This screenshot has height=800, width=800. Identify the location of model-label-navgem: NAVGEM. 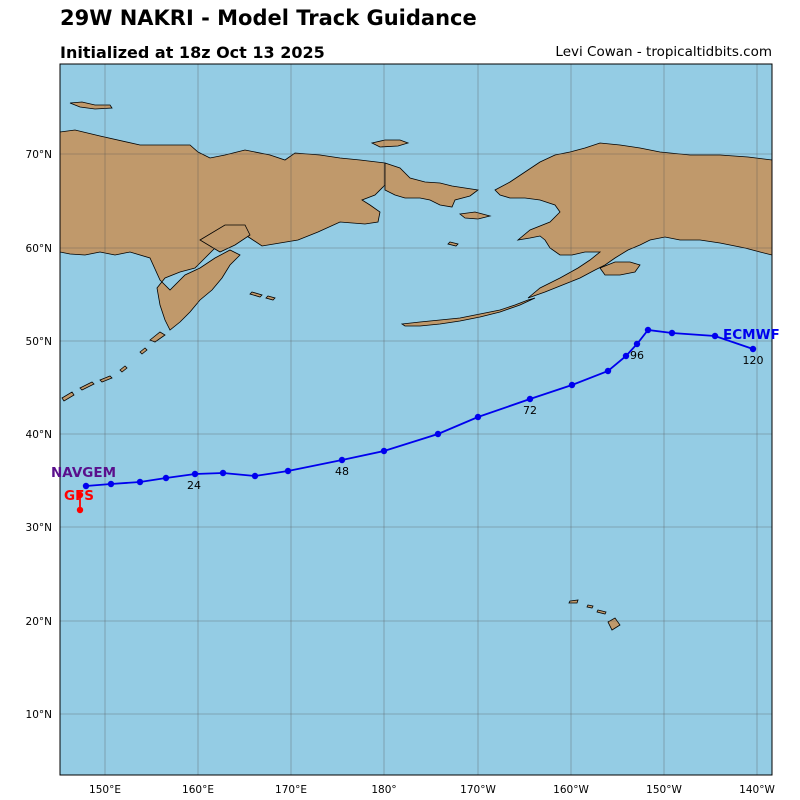
(83, 473).